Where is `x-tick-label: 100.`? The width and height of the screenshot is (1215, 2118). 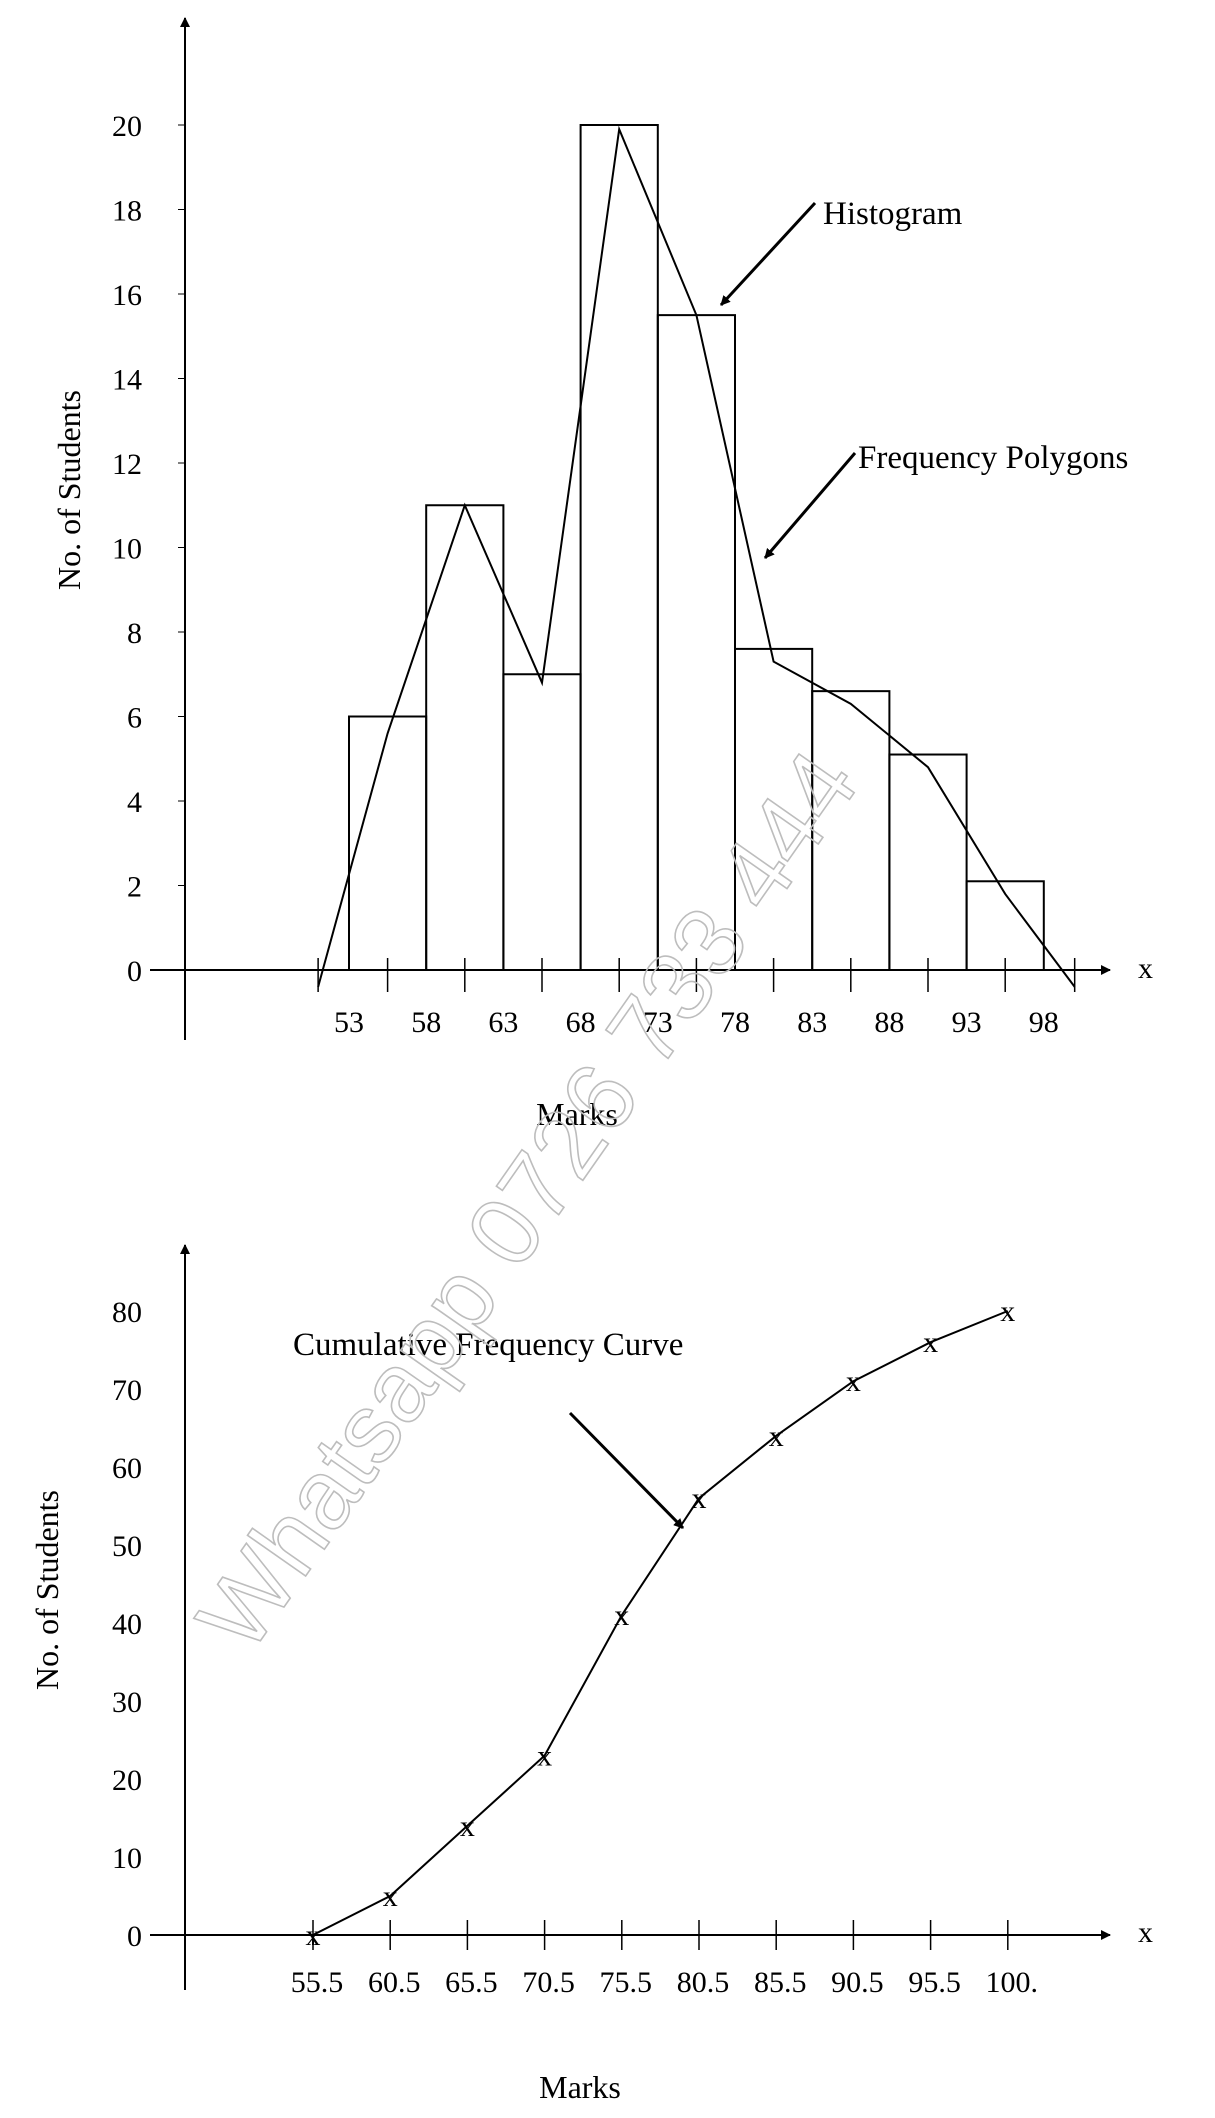 x-tick-label: 100. is located at coordinates (1012, 1982).